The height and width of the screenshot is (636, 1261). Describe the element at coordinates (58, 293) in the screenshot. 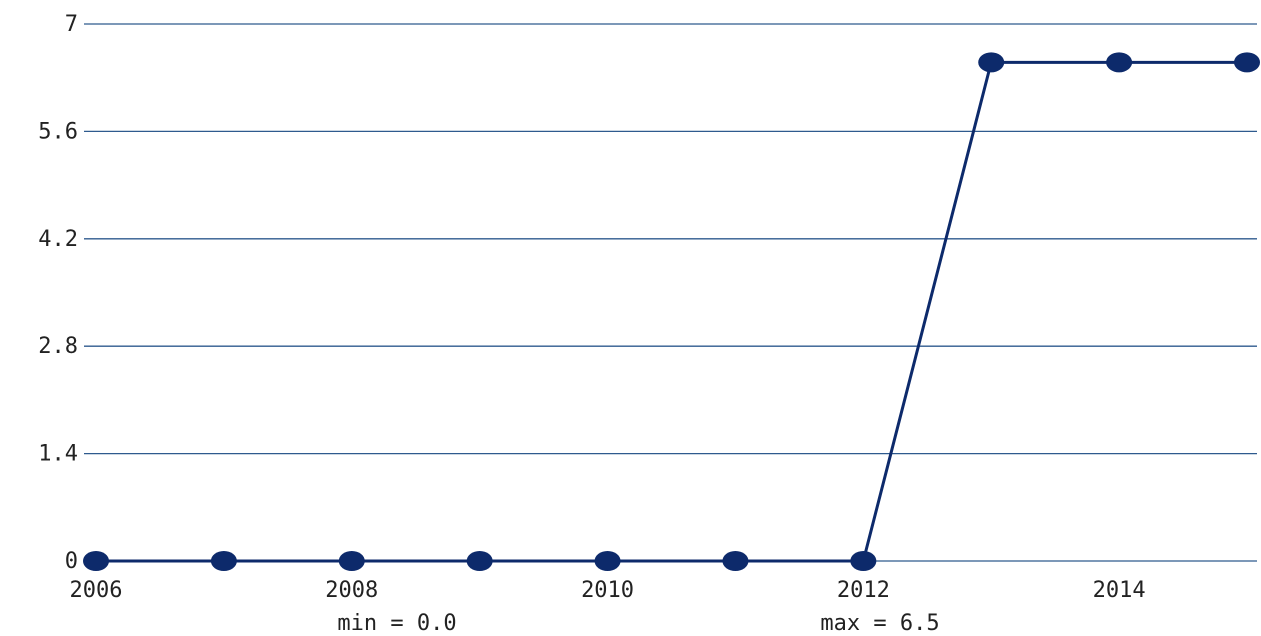

I see `y-axis-ticks: 0 1.4 2.8 4.2 5.6 7` at that location.